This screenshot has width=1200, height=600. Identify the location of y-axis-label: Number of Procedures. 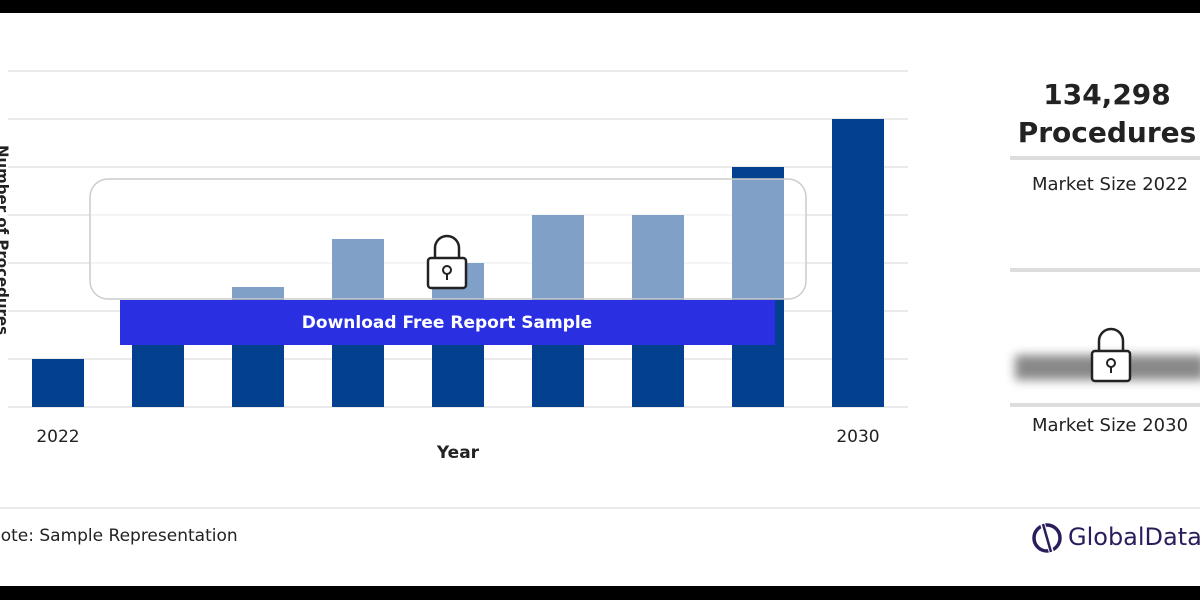
(6, 240).